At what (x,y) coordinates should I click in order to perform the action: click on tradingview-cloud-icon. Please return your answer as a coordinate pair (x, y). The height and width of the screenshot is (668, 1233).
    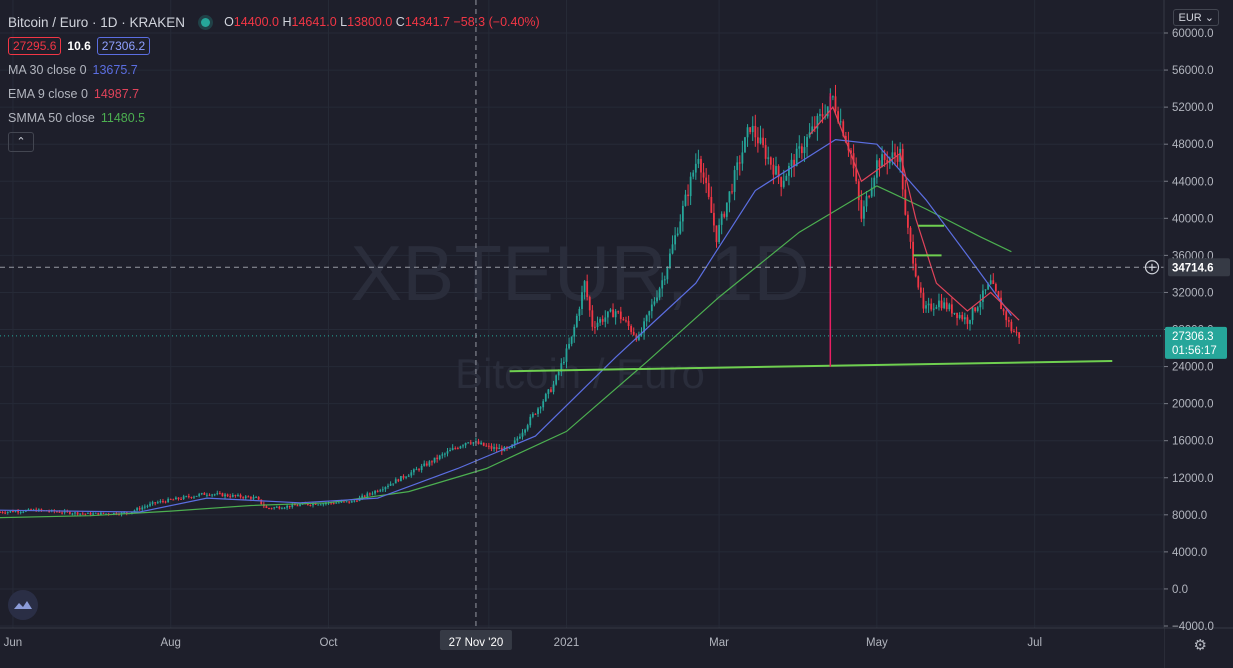
    Looking at the image, I should click on (23, 605).